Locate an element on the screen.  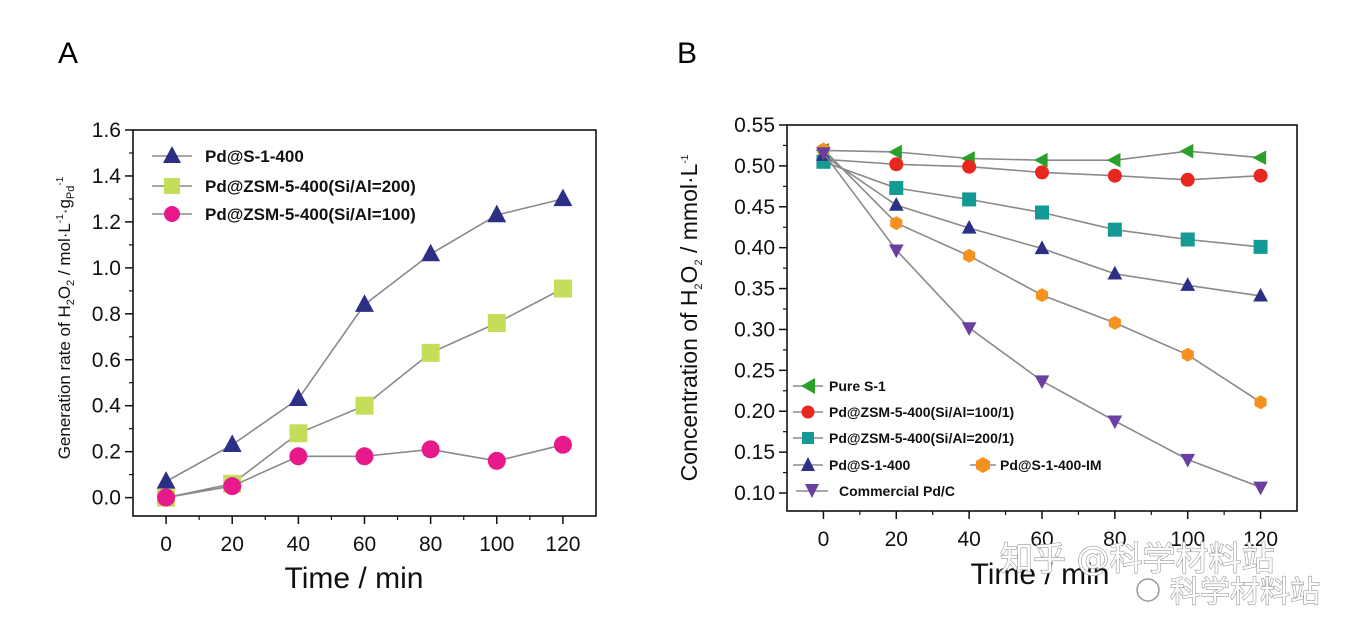
y-tick-label: 0.30 is located at coordinates (754, 329).